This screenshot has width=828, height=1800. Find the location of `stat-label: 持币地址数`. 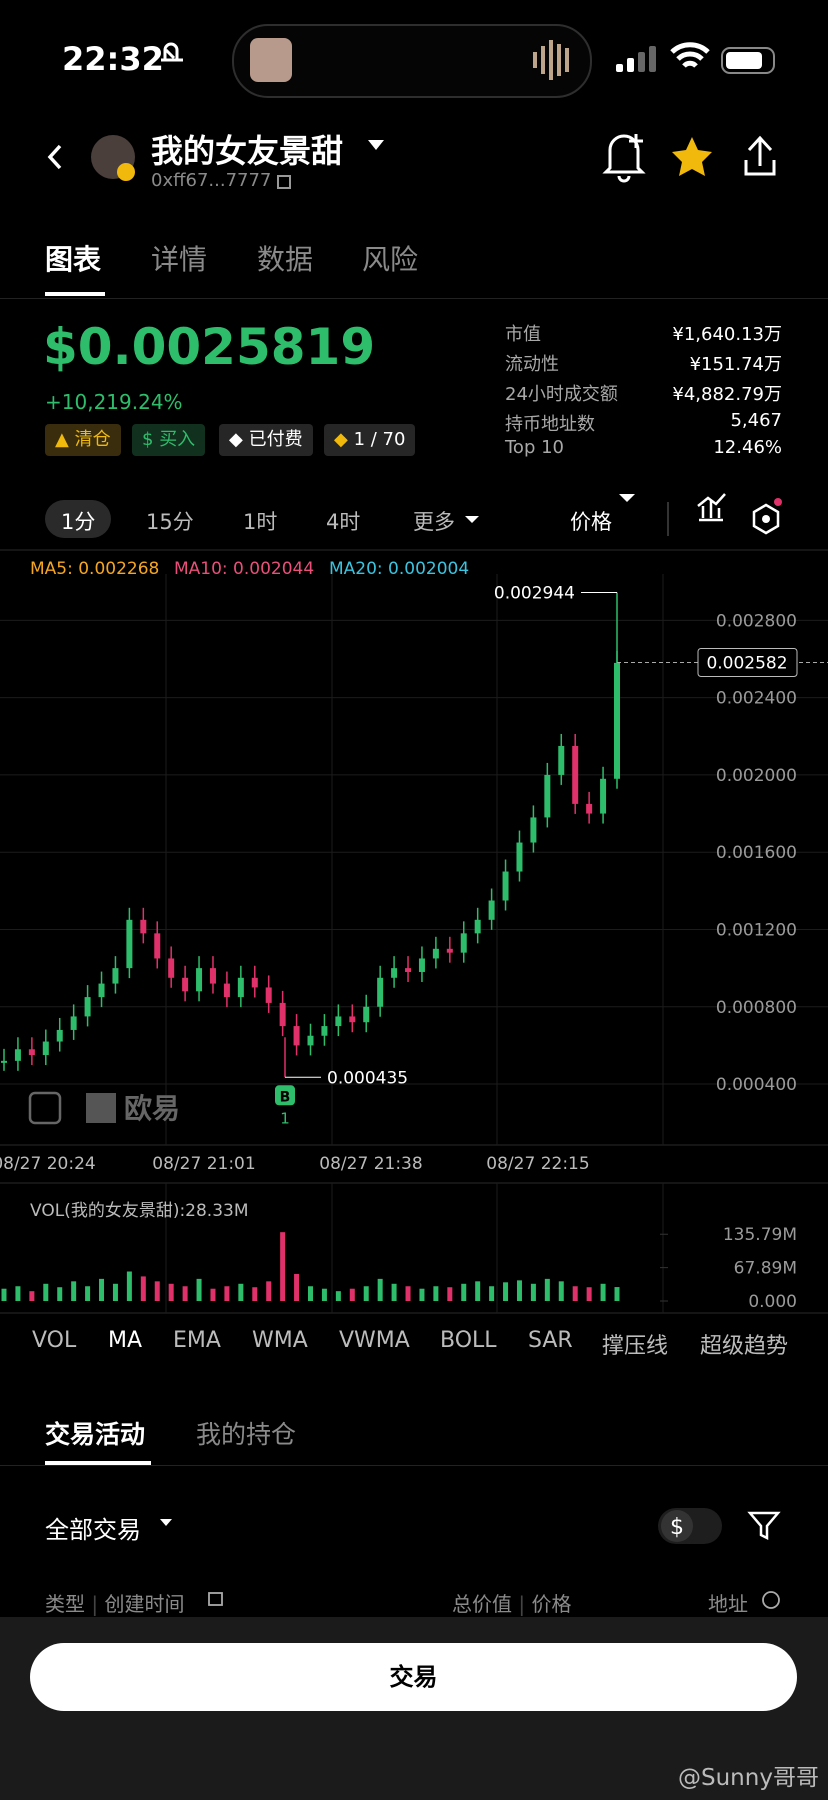

stat-label: 持币地址数 is located at coordinates (550, 424).